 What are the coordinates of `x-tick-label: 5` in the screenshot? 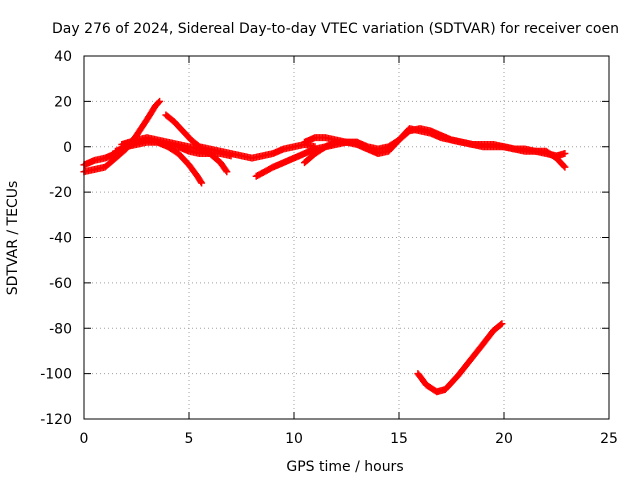 It's located at (189, 439).